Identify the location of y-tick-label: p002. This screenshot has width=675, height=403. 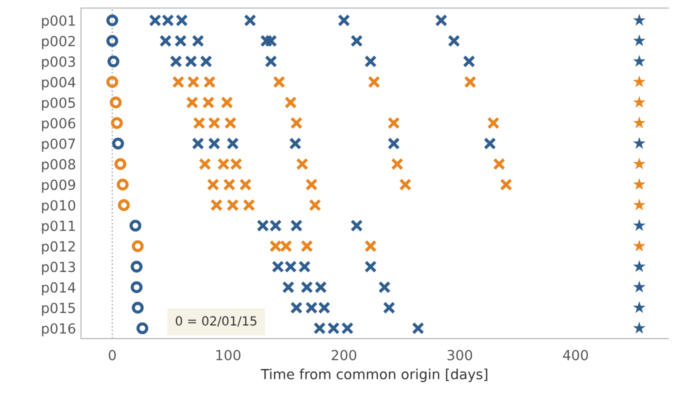
(58, 43).